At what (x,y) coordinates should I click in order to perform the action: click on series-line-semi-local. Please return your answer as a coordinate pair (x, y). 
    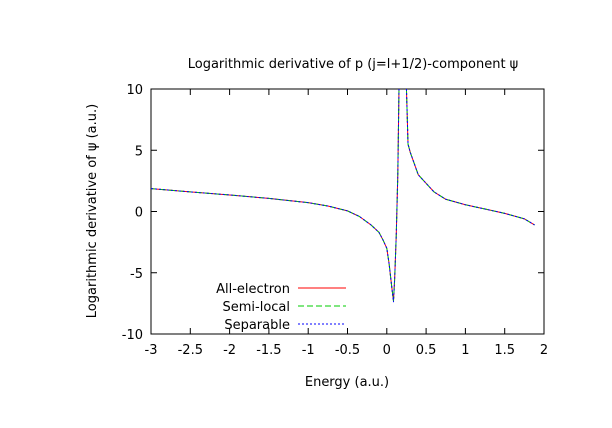
    Looking at the image, I should click on (470, 157).